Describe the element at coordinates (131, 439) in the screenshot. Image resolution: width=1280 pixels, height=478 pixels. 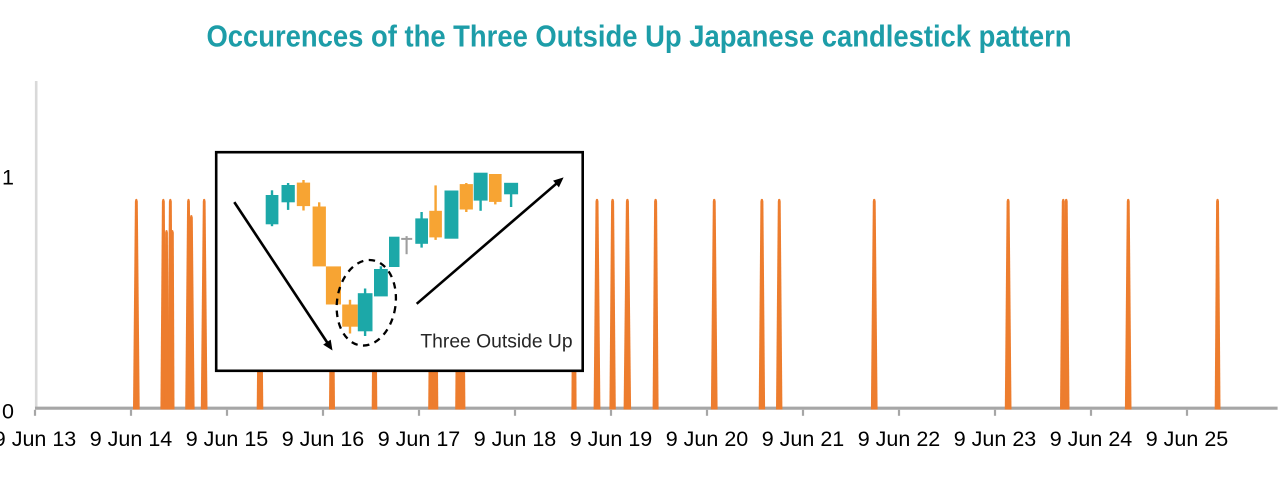
I see `svg-text: 9 Jun 14` at that location.